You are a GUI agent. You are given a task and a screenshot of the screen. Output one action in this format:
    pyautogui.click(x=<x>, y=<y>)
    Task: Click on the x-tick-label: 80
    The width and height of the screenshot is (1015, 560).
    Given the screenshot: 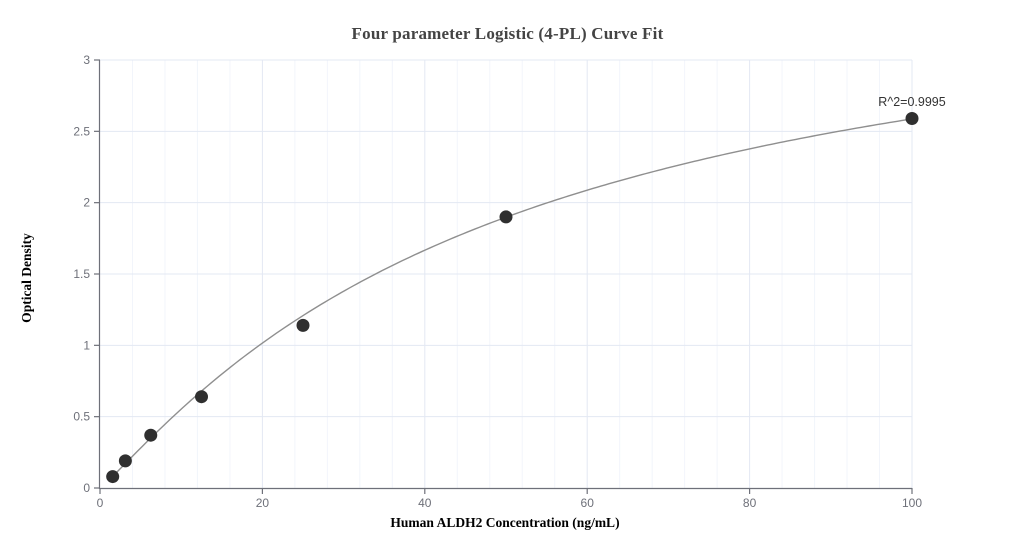 What is the action you would take?
    pyautogui.click(x=750, y=503)
    